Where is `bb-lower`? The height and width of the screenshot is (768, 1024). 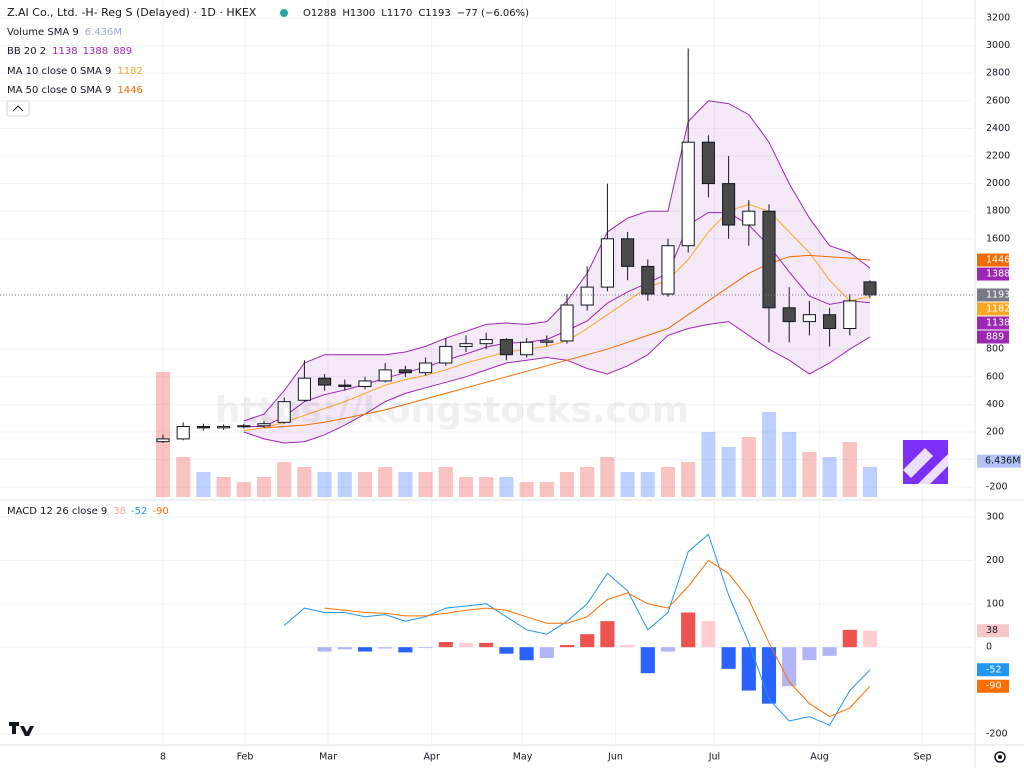 bb-lower is located at coordinates (557, 382).